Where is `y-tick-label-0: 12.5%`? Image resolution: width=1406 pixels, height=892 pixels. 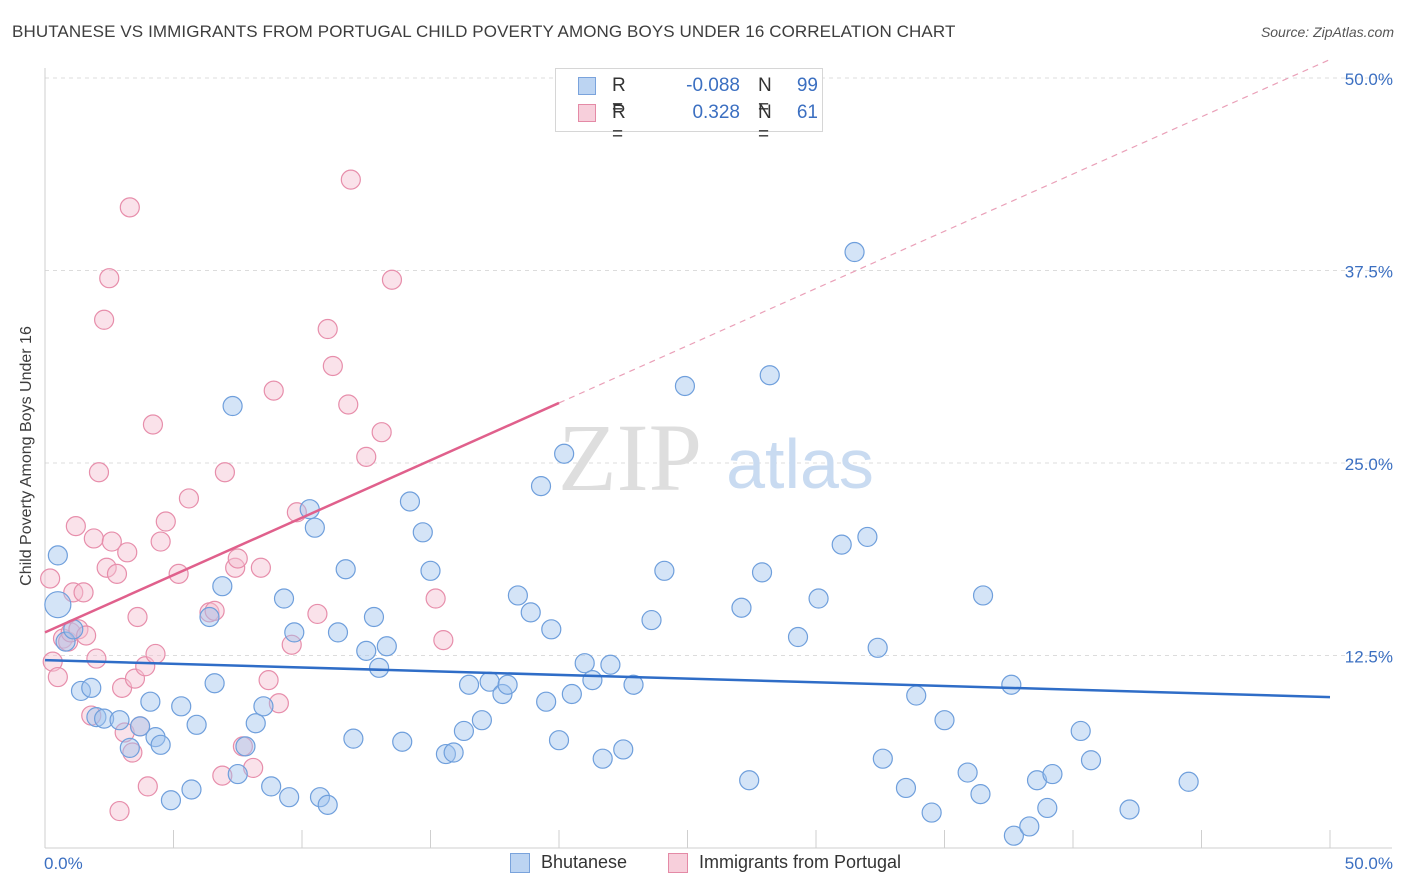
y-tick-label-0: 12.5% is located at coordinates (1369, 657).